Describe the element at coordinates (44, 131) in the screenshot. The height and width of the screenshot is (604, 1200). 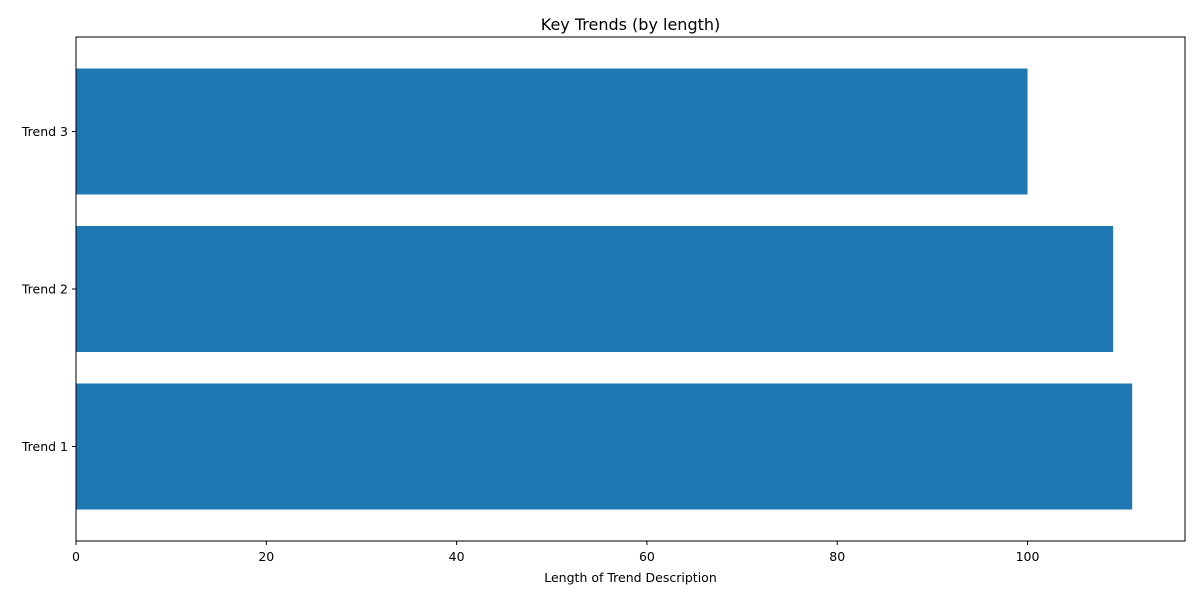
I see `y-tick-label: Trend 3` at that location.